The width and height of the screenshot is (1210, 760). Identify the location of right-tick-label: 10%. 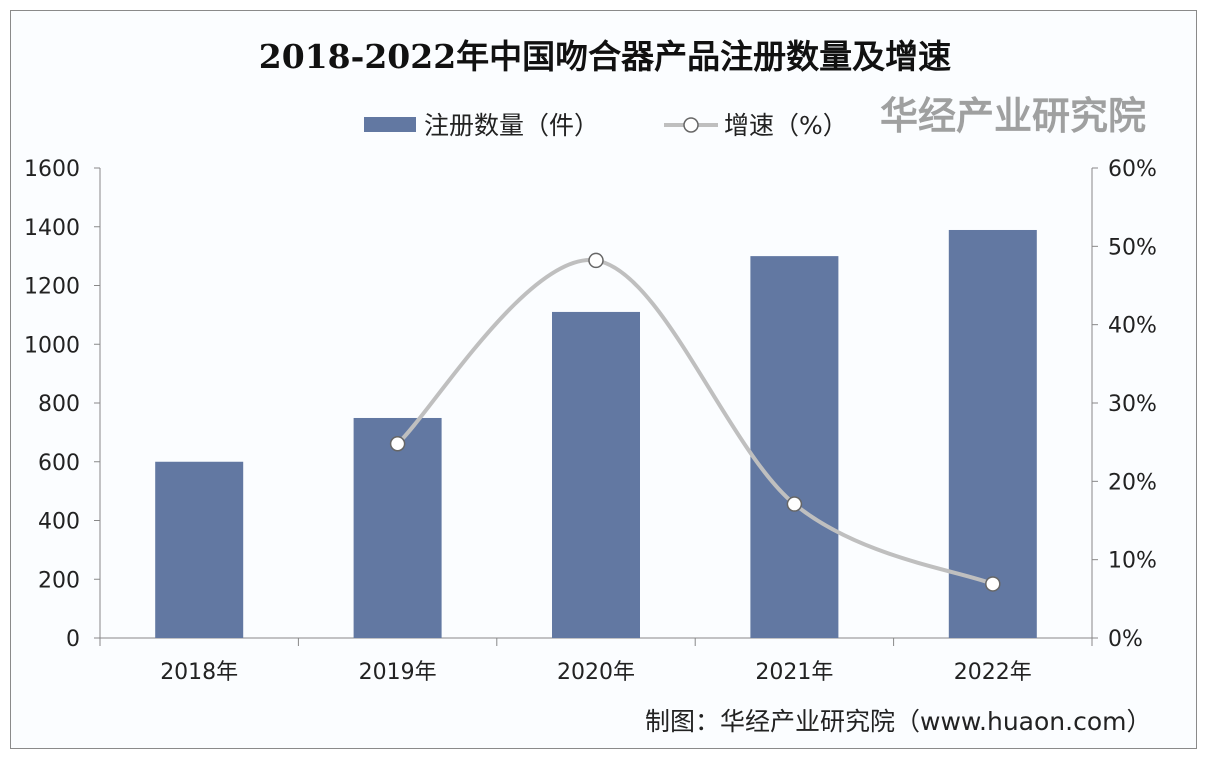
(1132, 561).